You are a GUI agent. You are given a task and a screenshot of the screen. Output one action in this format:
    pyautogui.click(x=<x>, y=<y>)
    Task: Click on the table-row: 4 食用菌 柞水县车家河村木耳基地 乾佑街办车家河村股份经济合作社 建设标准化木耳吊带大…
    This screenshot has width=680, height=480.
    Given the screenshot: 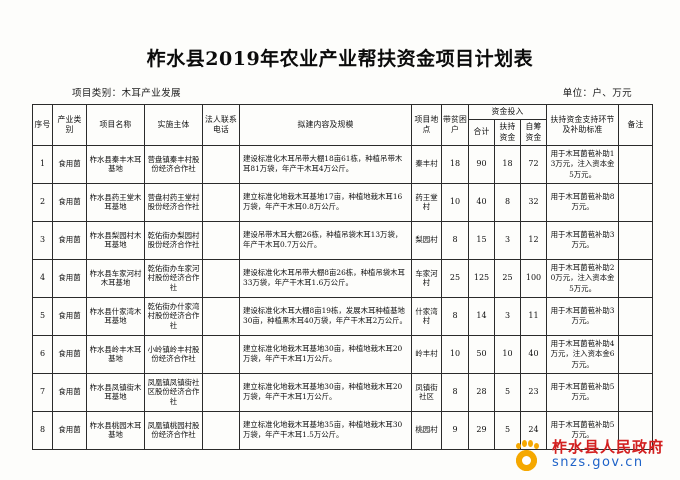 What is the action you would take?
    pyautogui.click(x=343, y=278)
    